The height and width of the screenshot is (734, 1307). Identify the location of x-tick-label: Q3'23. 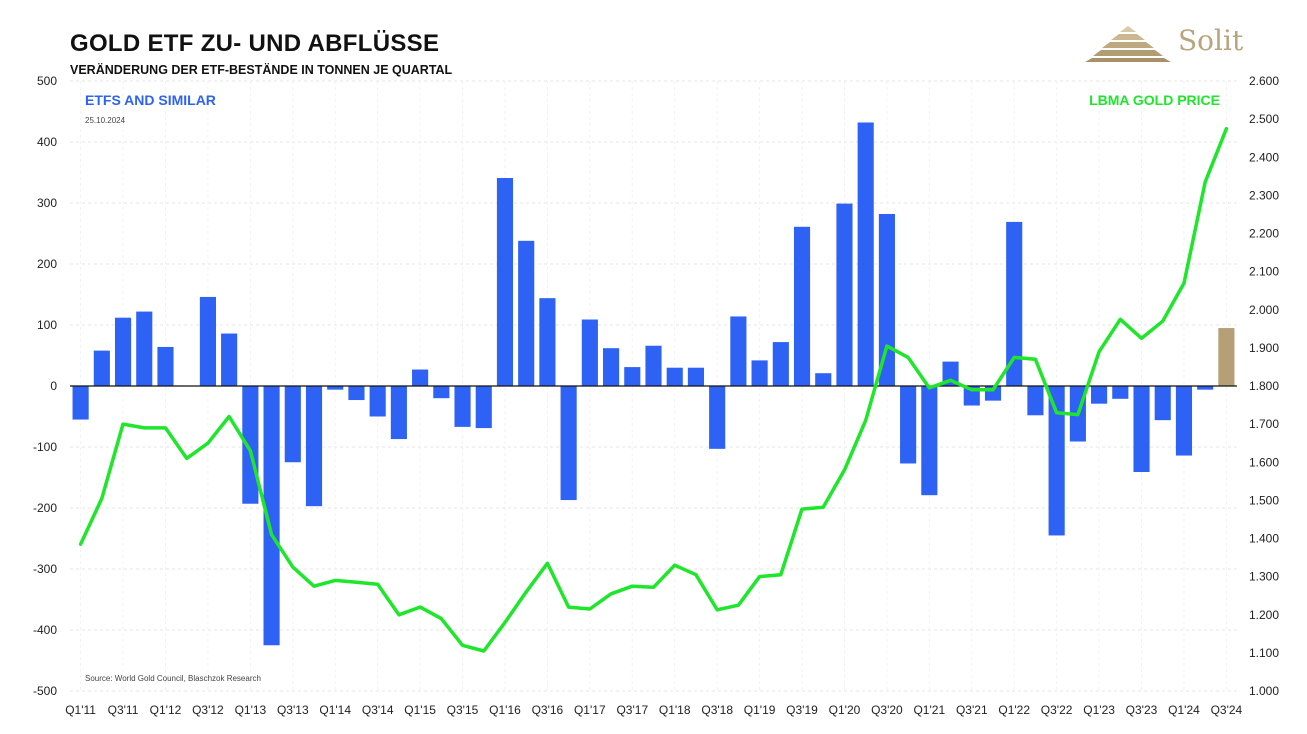
(1142, 710).